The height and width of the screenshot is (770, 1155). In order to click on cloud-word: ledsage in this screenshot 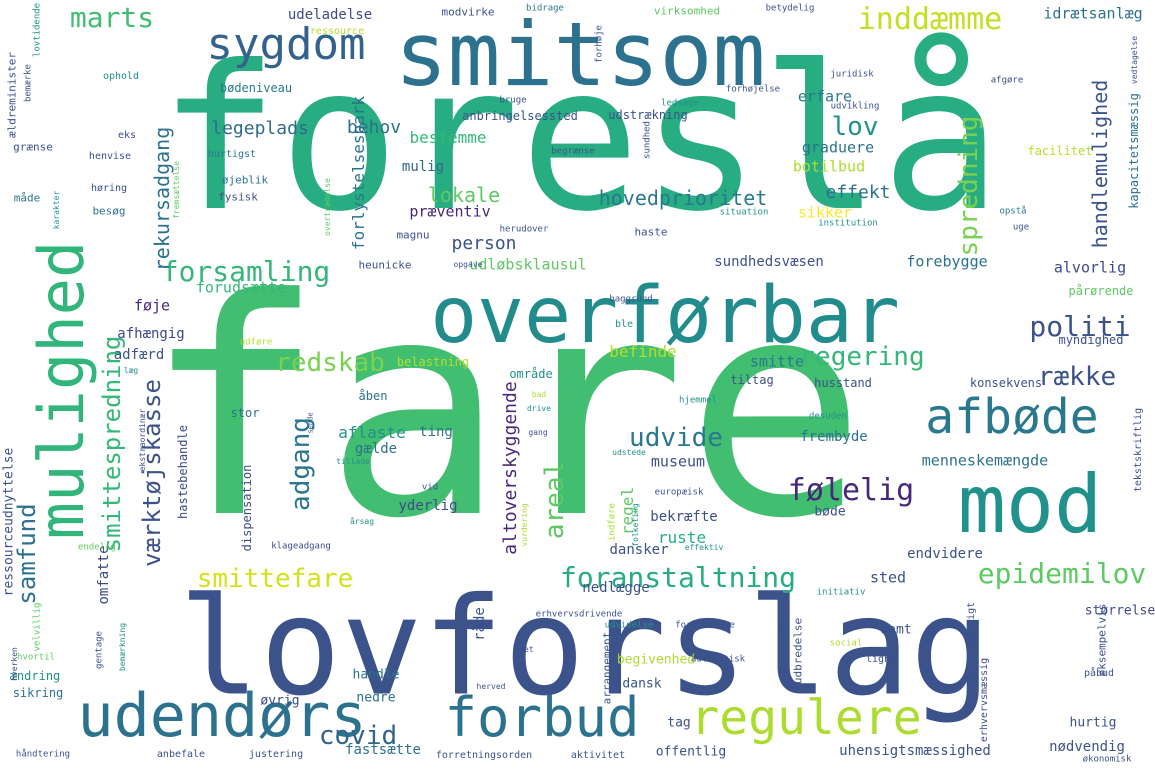, I will do `click(680, 103)`.